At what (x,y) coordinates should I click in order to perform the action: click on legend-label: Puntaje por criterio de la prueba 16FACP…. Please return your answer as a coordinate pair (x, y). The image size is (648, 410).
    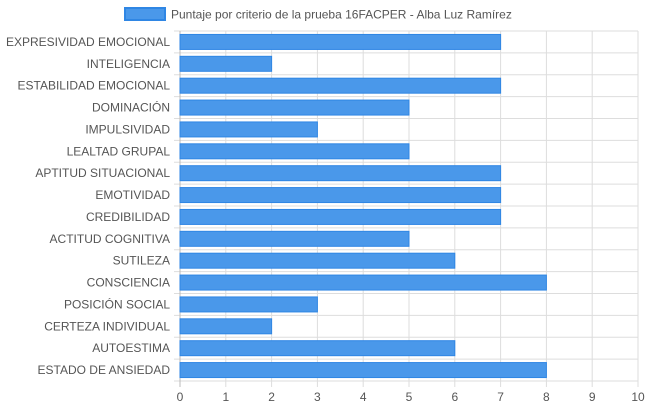
    Looking at the image, I should click on (341, 15).